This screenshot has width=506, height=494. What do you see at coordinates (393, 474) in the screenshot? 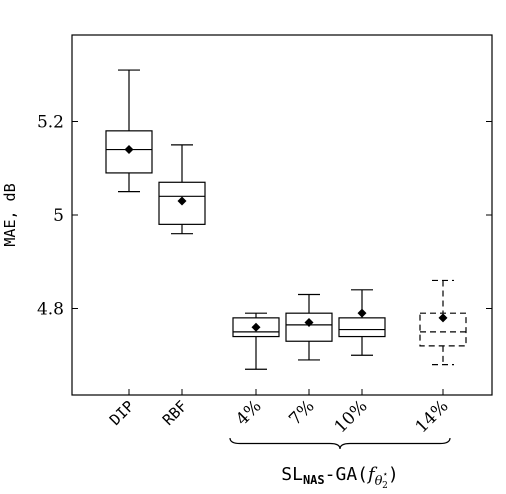
I see `group-label-close: )` at bounding box center [393, 474].